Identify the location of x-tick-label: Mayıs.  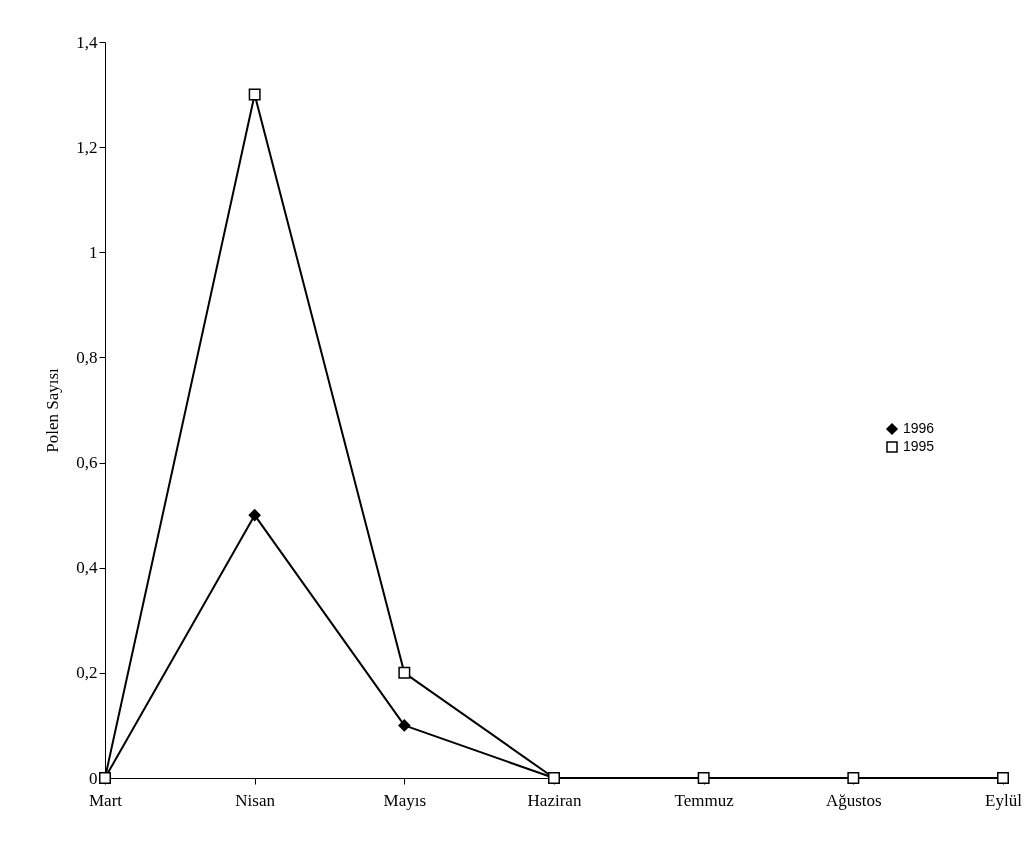
(405, 800).